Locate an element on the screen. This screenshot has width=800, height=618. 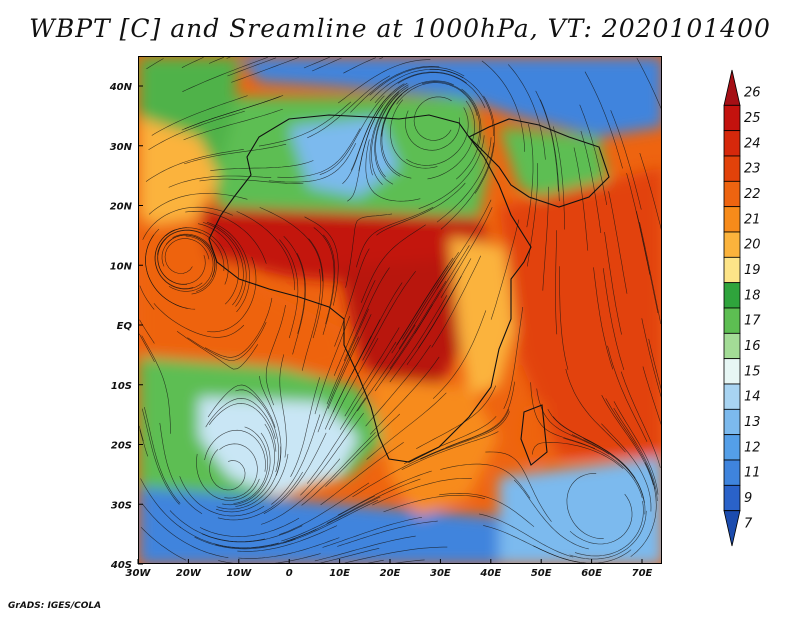
arabia-coastline is located at coordinates (539, 163).